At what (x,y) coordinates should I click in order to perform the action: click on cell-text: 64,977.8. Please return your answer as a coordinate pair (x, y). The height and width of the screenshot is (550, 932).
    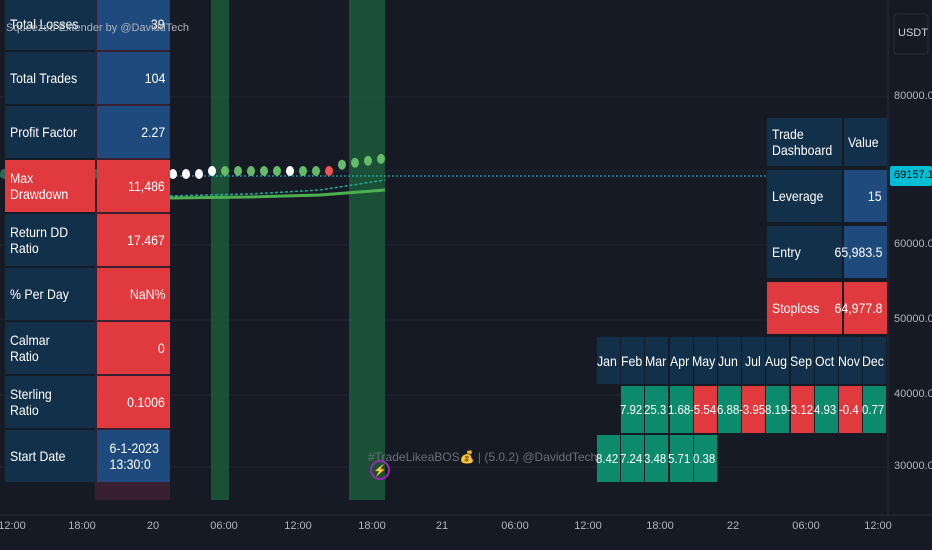
    Looking at the image, I should click on (858, 308).